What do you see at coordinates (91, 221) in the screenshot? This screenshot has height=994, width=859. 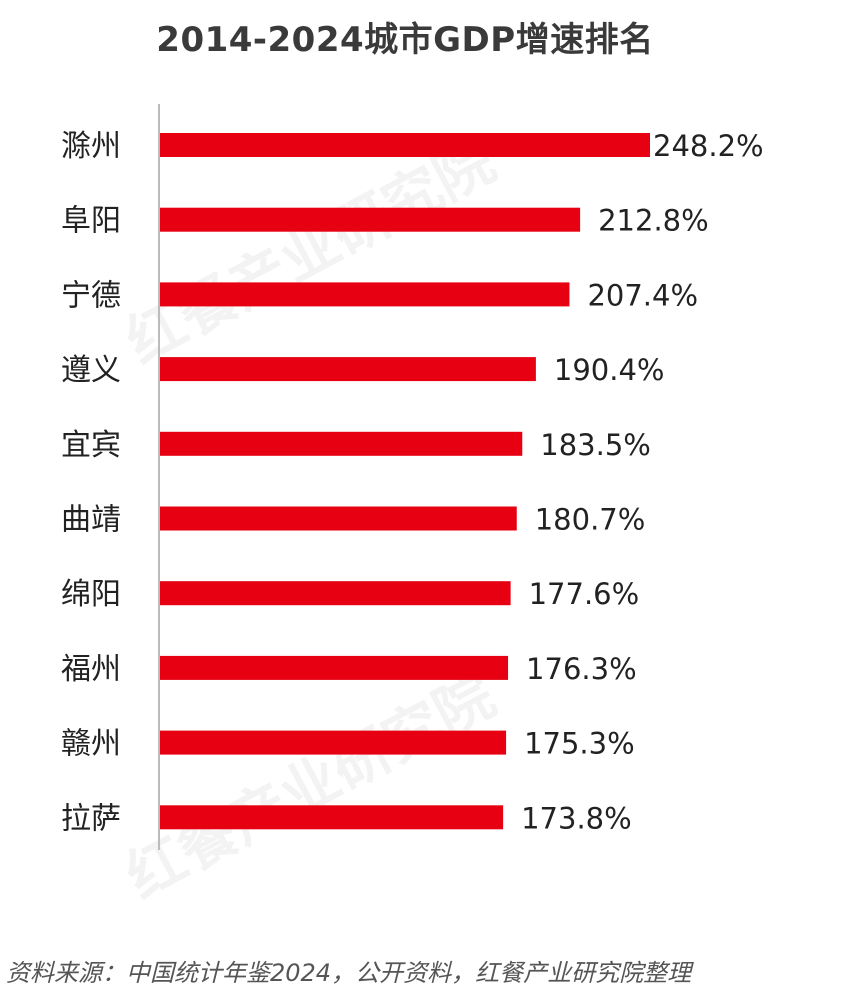 I see `category-label: 阜阳` at bounding box center [91, 221].